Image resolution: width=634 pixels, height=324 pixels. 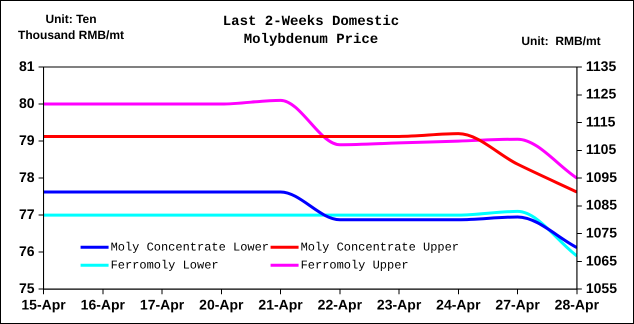 What do you see at coordinates (221, 304) in the screenshot?
I see `x-tick-label: 20-Apr` at bounding box center [221, 304].